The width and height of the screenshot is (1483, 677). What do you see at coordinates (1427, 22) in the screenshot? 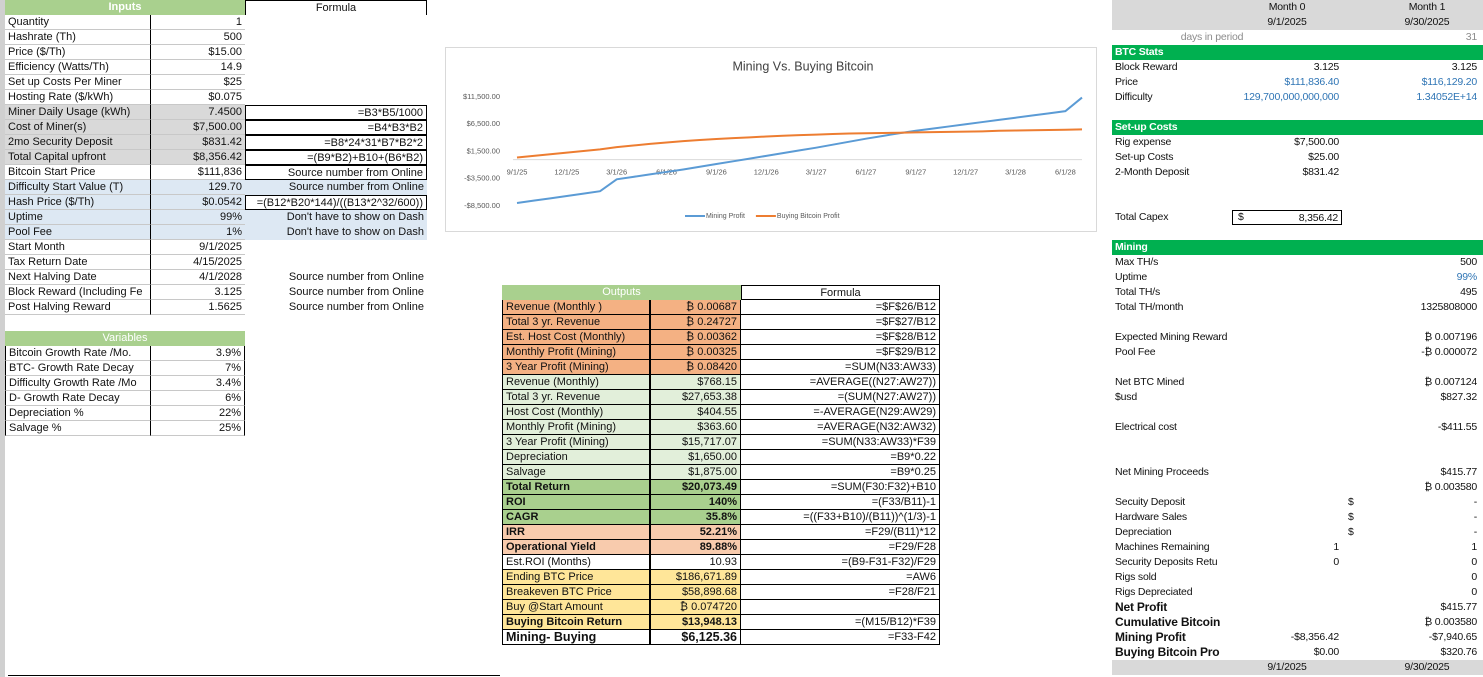
I see `month-date: 9/30/2025` at bounding box center [1427, 22].